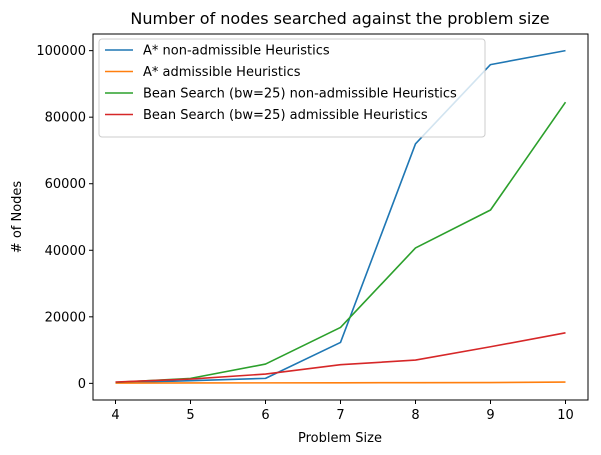  What do you see at coordinates (115, 415) in the screenshot?
I see `x-tick-label: 4` at bounding box center [115, 415].